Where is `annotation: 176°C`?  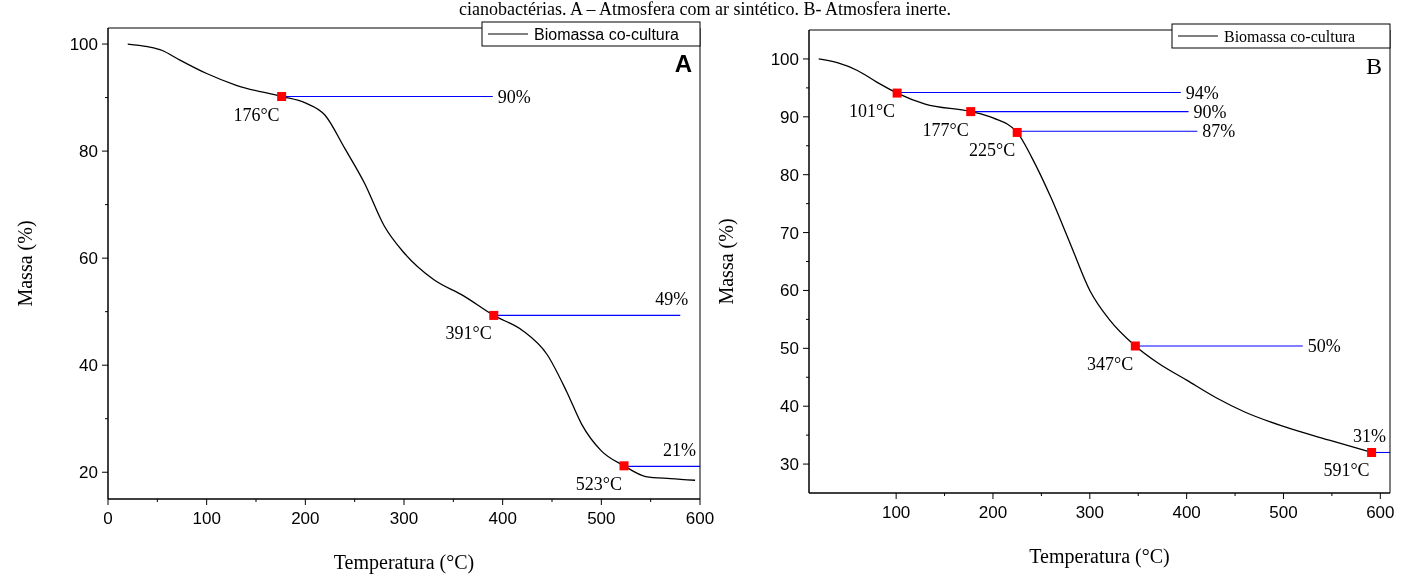
annotation: 176°C is located at coordinates (256, 114).